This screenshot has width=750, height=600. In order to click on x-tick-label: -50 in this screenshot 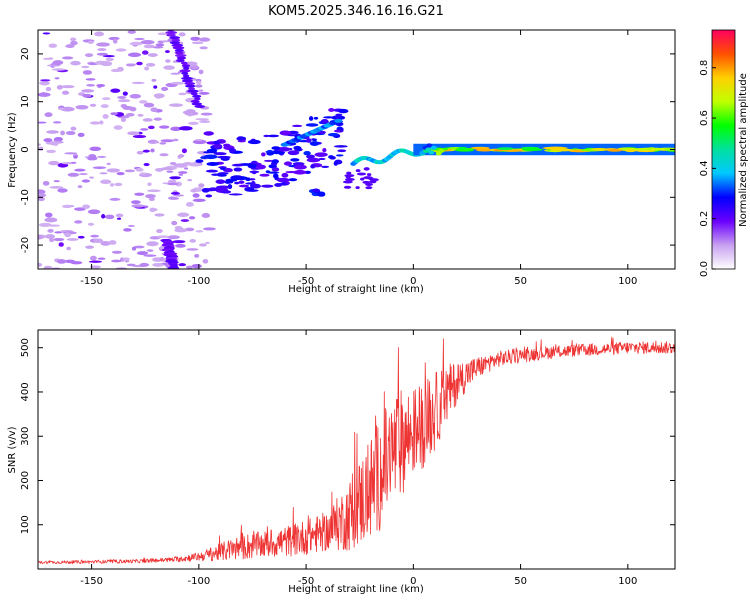, I will do `click(306, 581)`.